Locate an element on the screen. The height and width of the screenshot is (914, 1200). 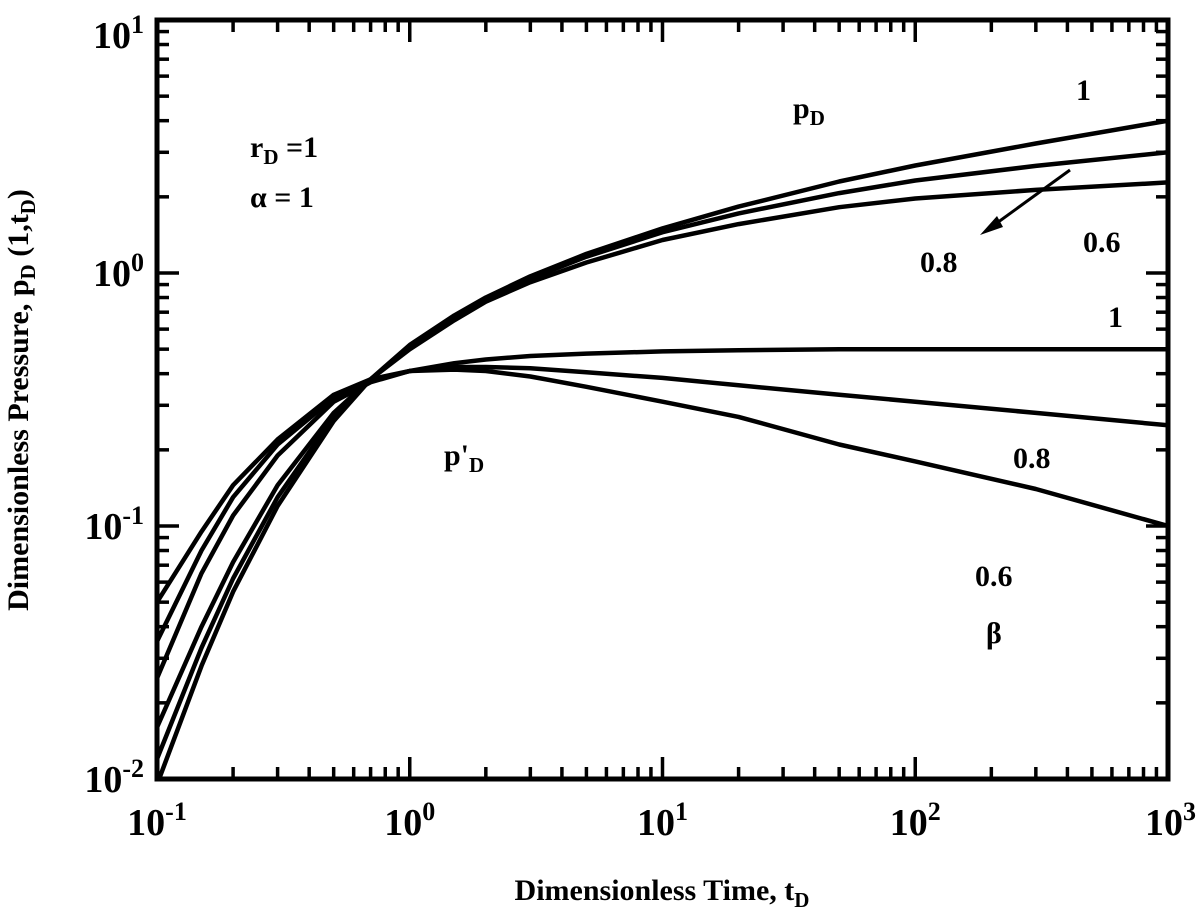
label-pdprime-beta-0.6: 0.6 is located at coordinates (994, 576).